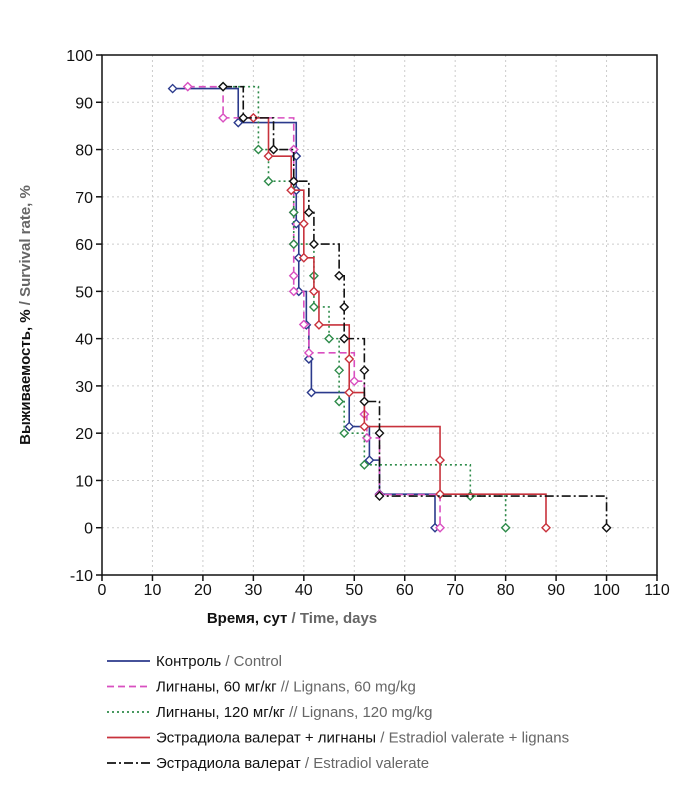  What do you see at coordinates (153, 590) in the screenshot?
I see `x-tick-label: 10` at bounding box center [153, 590].